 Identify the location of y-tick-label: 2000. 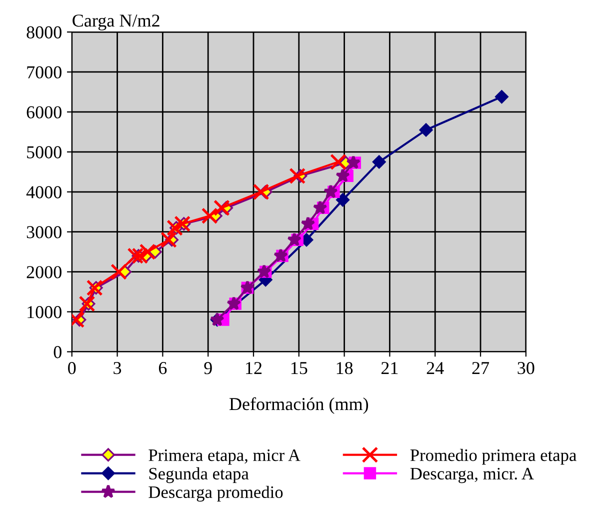
(44, 272).